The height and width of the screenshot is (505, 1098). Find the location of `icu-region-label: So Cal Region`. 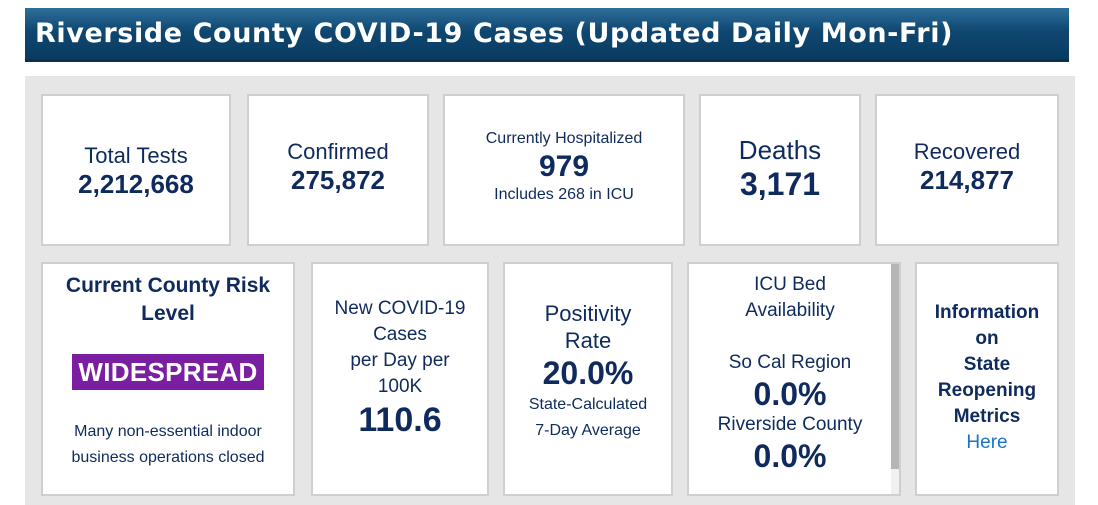

icu-region-label: So Cal Region is located at coordinates (790, 362).